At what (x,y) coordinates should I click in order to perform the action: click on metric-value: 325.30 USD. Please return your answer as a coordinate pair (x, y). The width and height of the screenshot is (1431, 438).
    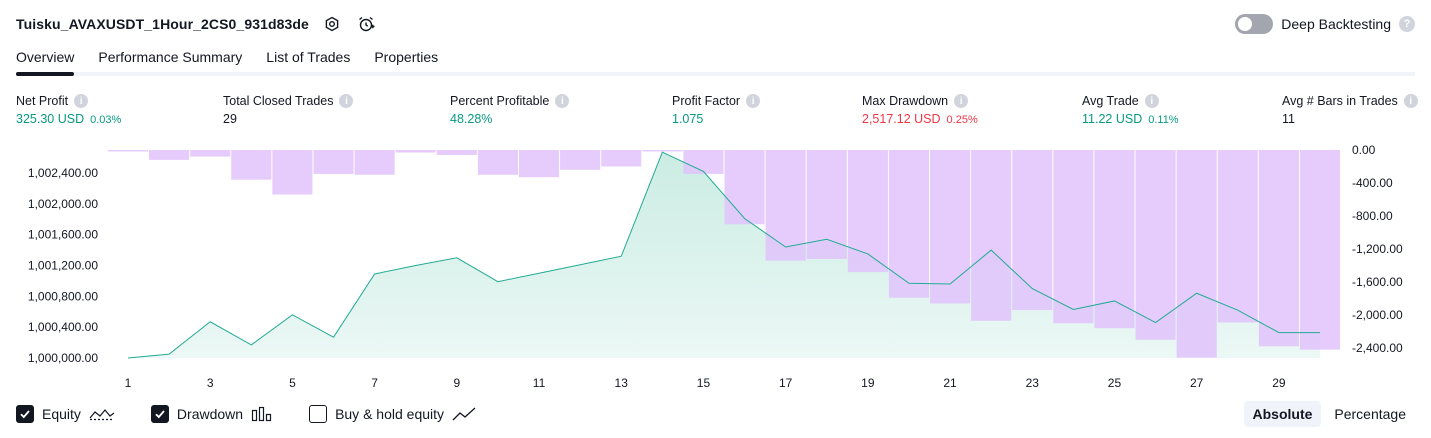
    Looking at the image, I should click on (50, 119).